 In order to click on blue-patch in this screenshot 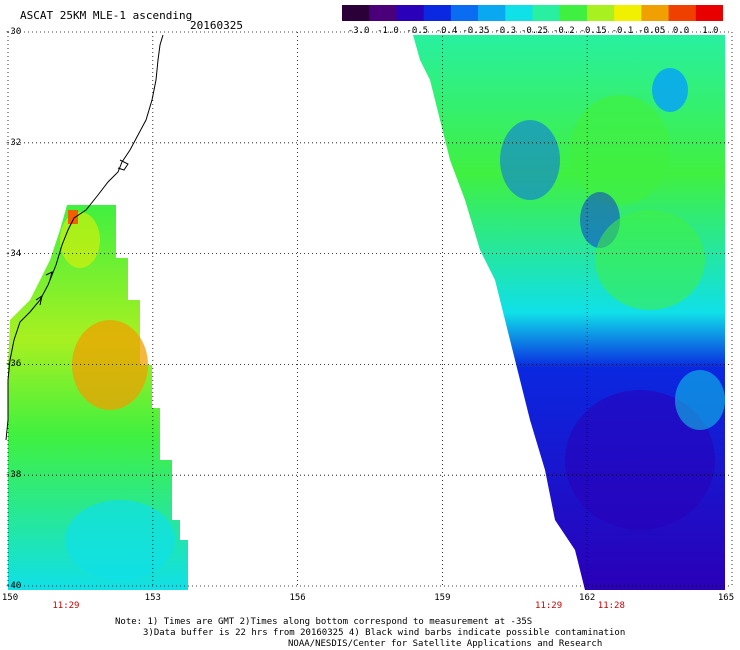, I will do `click(530, 160)`.